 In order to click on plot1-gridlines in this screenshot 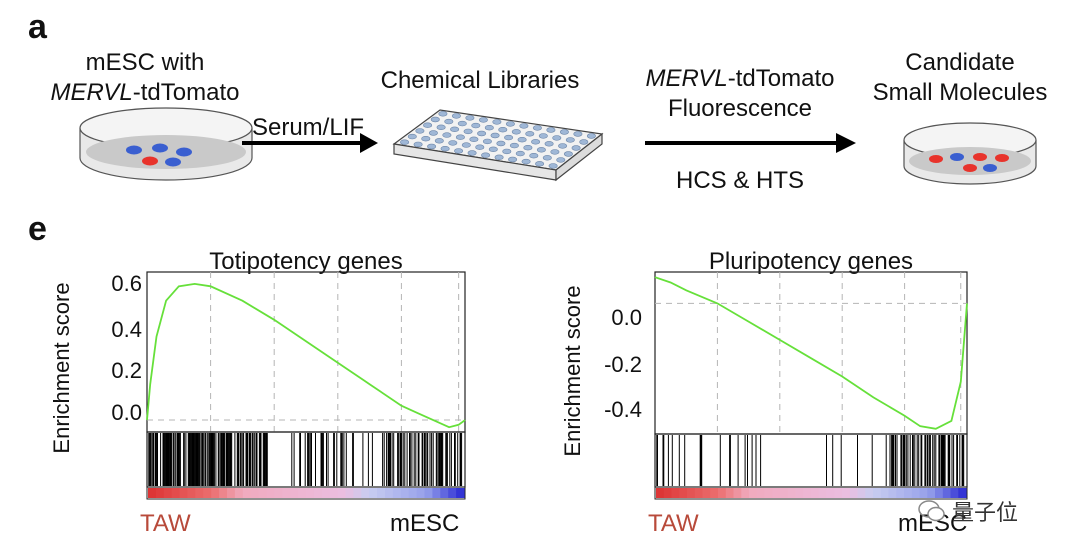, I will do `click(306, 352)`.